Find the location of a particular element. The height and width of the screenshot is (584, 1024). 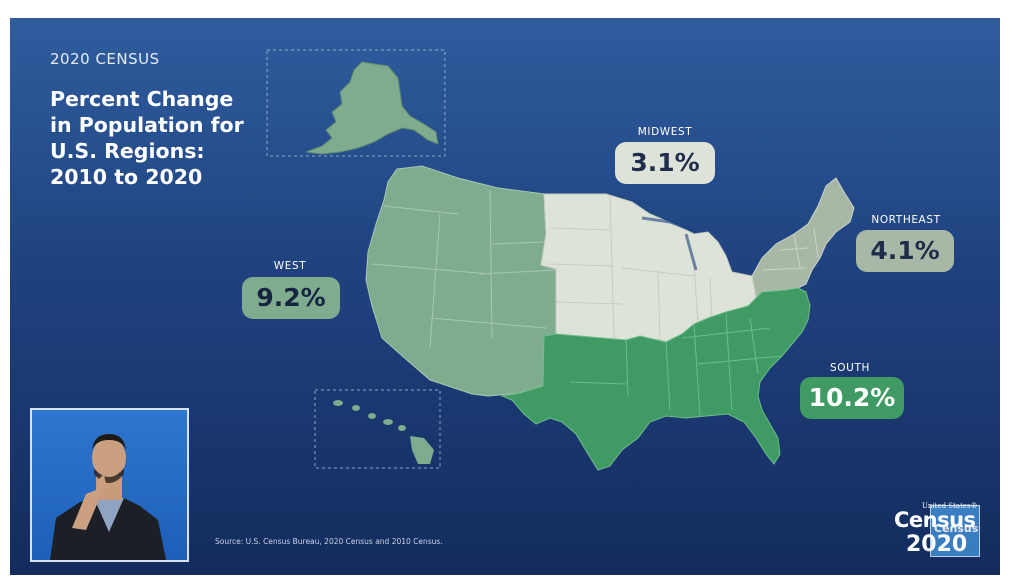

west-label: WEST is located at coordinates (290, 266).